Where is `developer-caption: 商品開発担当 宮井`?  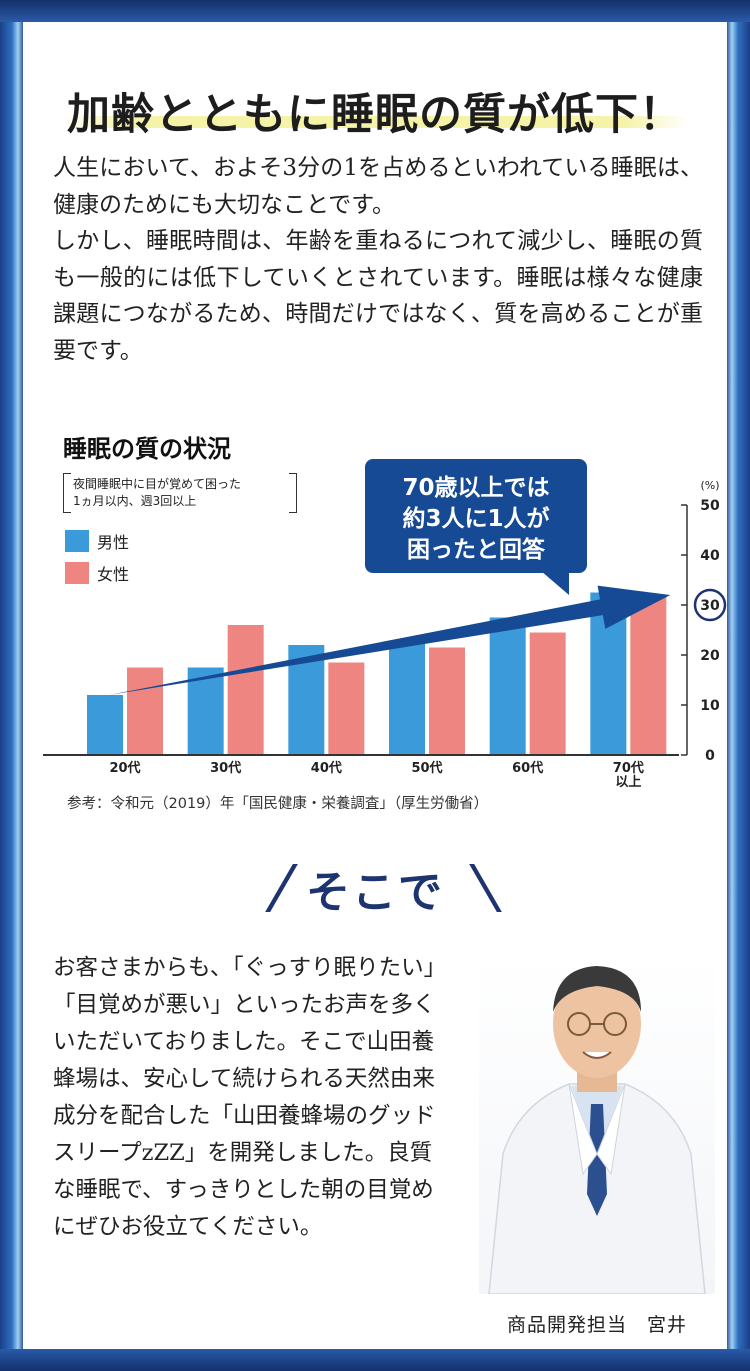
developer-caption: 商品開発担当 宮井 is located at coordinates (596, 1325).